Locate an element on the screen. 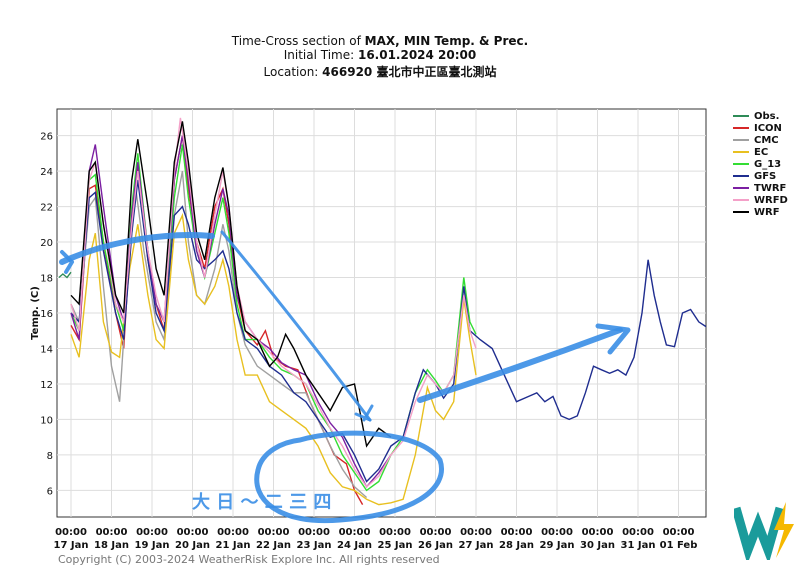 Image resolution: width=800 pixels, height=567 pixels. legend-item: ICON is located at coordinates (760, 128).